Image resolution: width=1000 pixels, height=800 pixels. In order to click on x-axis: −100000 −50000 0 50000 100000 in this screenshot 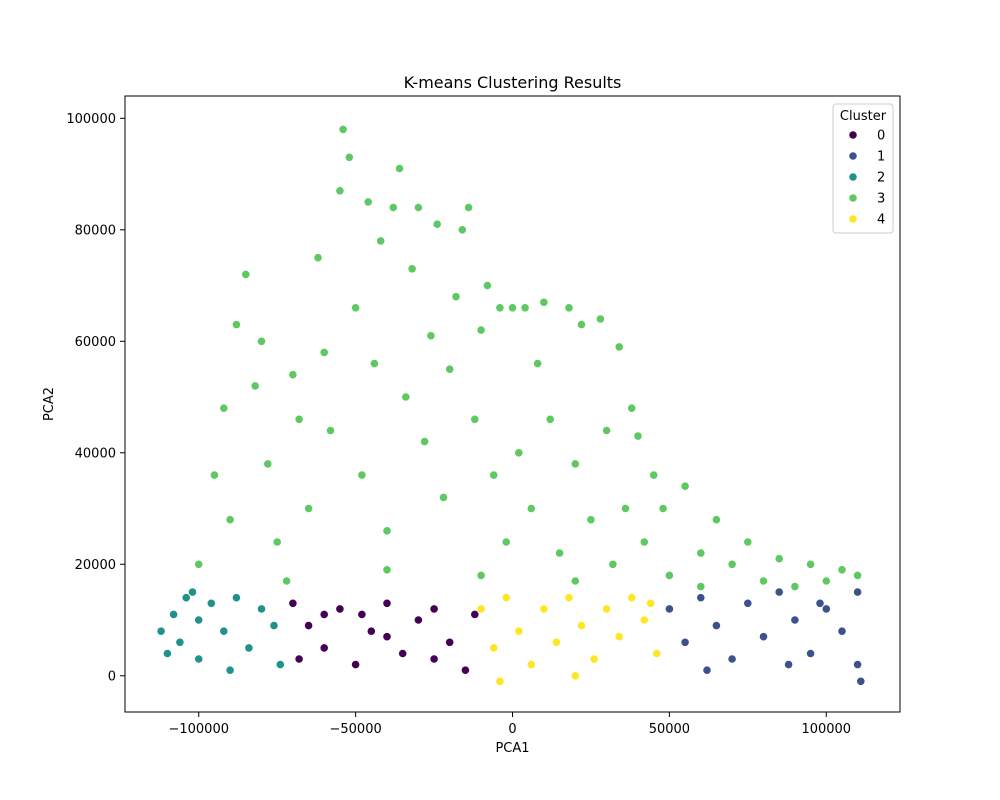, I will do `click(509, 724)`.